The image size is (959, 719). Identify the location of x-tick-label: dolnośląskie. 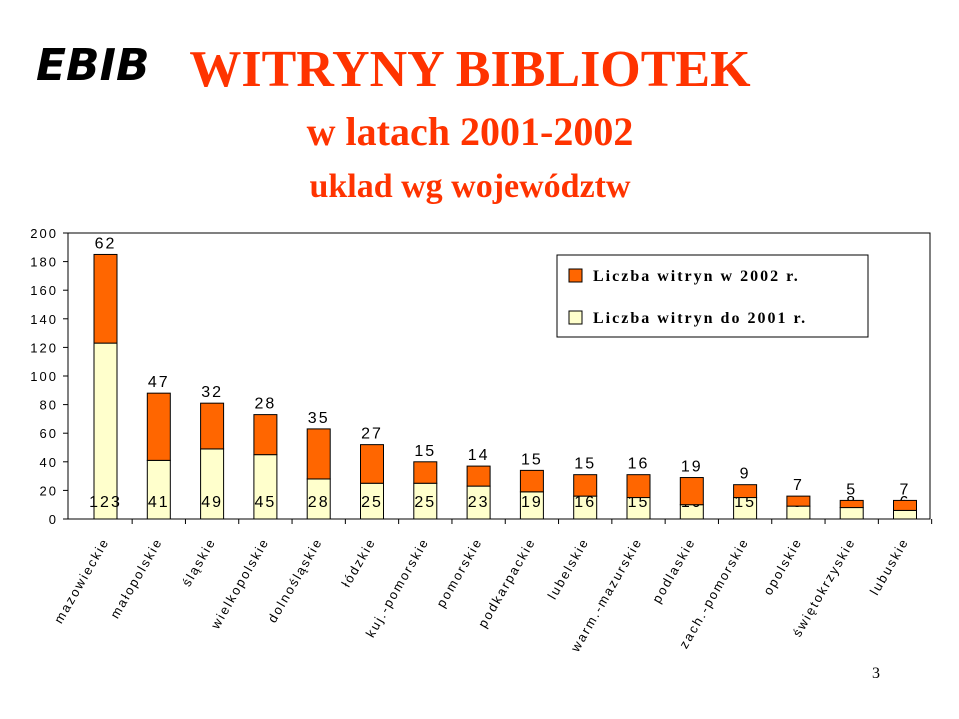
(295, 580).